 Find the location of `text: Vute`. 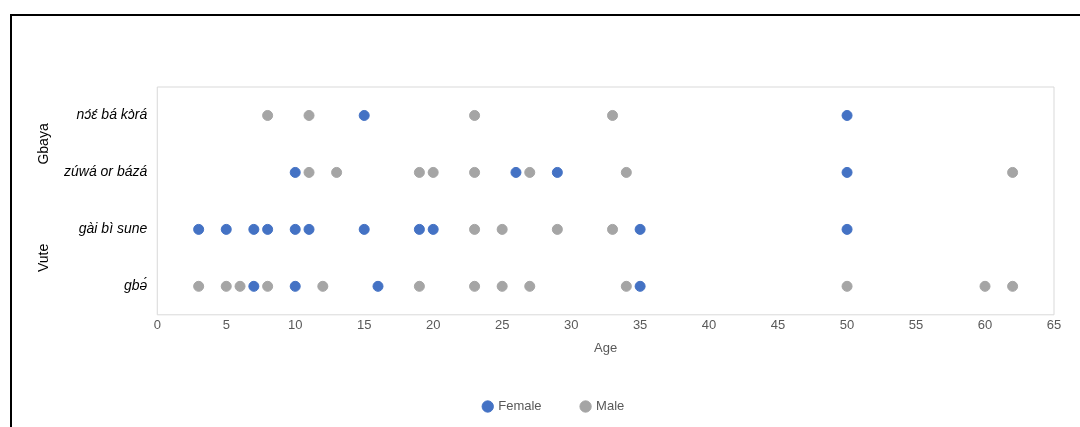

text: Vute is located at coordinates (42, 257).